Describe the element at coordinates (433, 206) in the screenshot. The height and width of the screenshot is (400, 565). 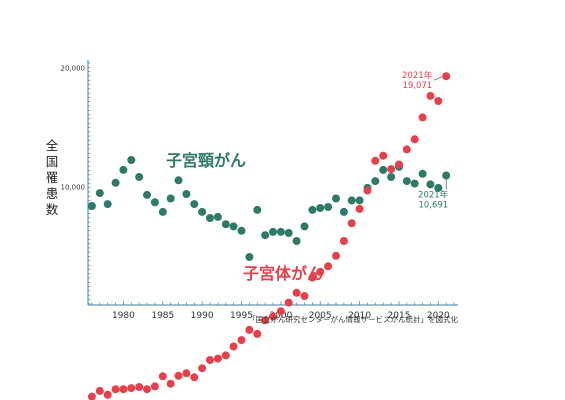
I see `annotation-text: 10,691` at that location.